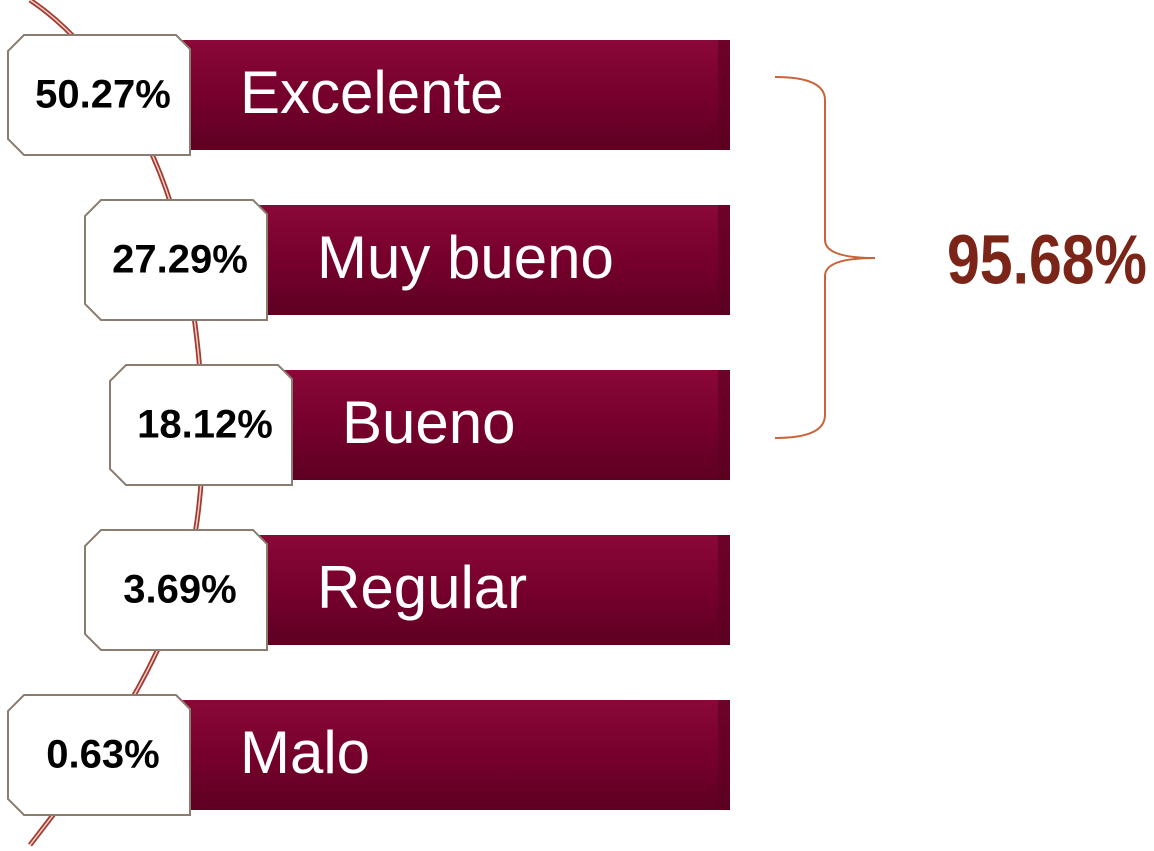  Describe the element at coordinates (180, 260) in the screenshot. I see `percent: 27.29%` at that location.